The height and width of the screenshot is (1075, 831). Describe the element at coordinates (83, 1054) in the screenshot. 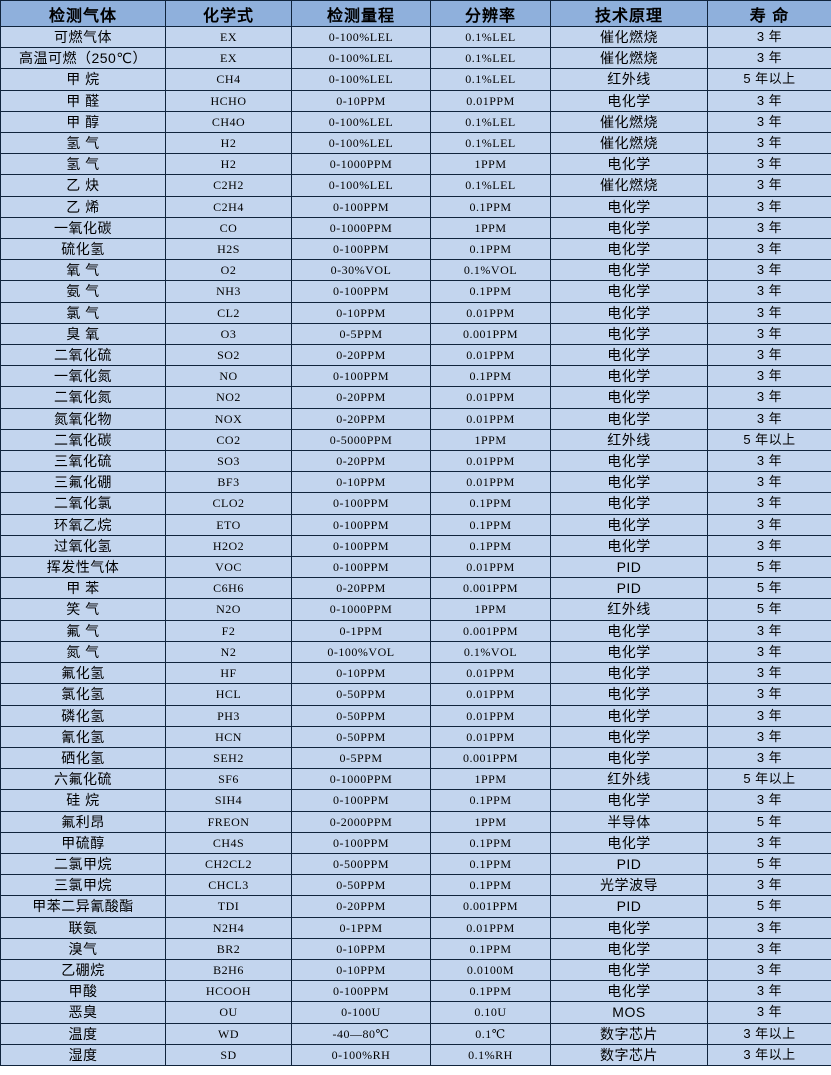

I see `cell-gas: 湿度` at that location.